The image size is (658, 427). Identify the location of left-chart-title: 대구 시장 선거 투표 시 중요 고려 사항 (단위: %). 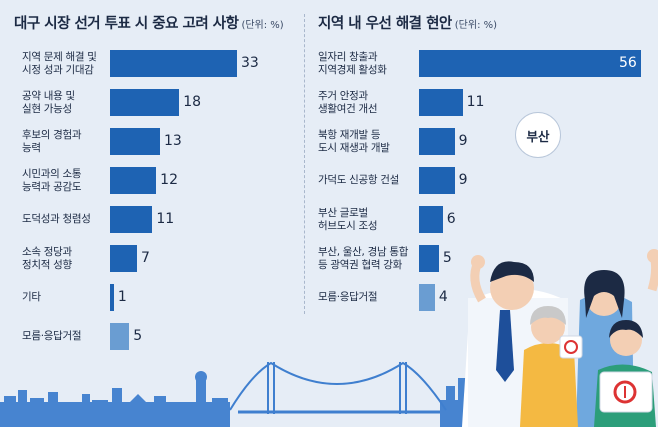
(149, 24).